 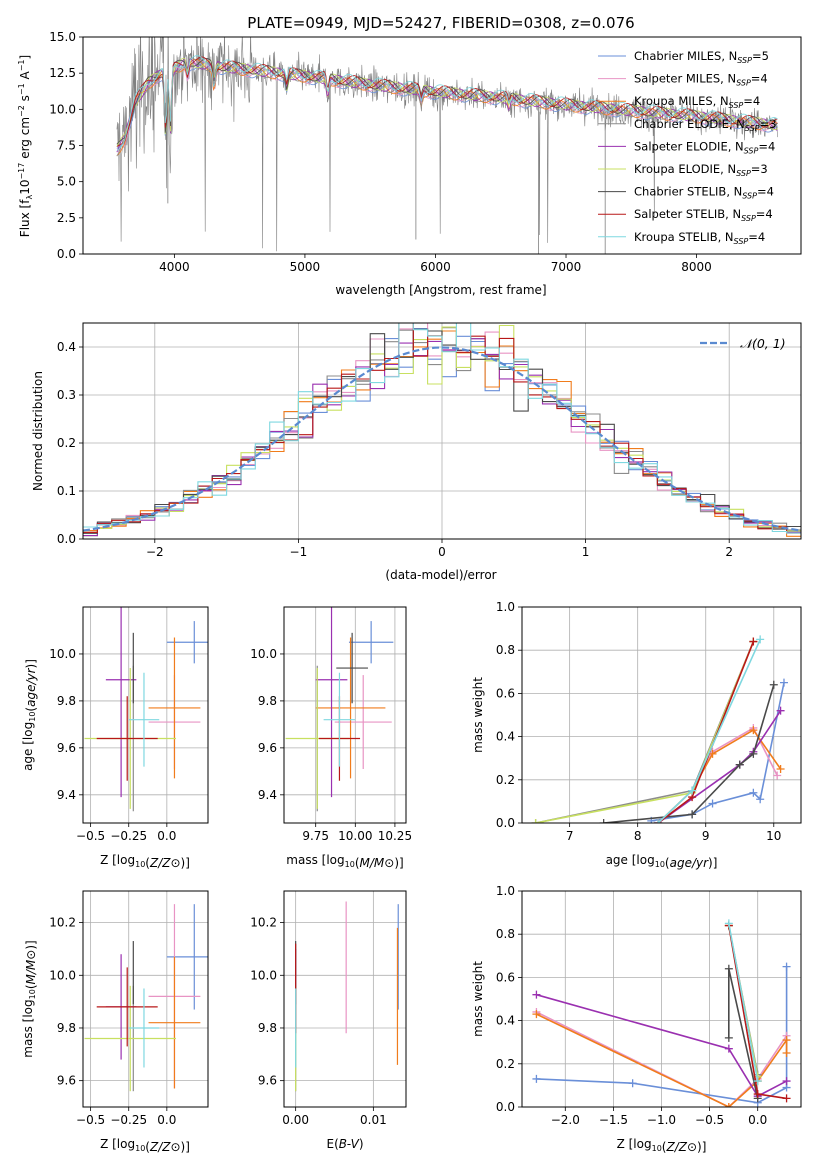 I want to click on y-axis-label: Flux [fλ10−17 erg cm−2 s−1 A−1], so click(x=25, y=146).